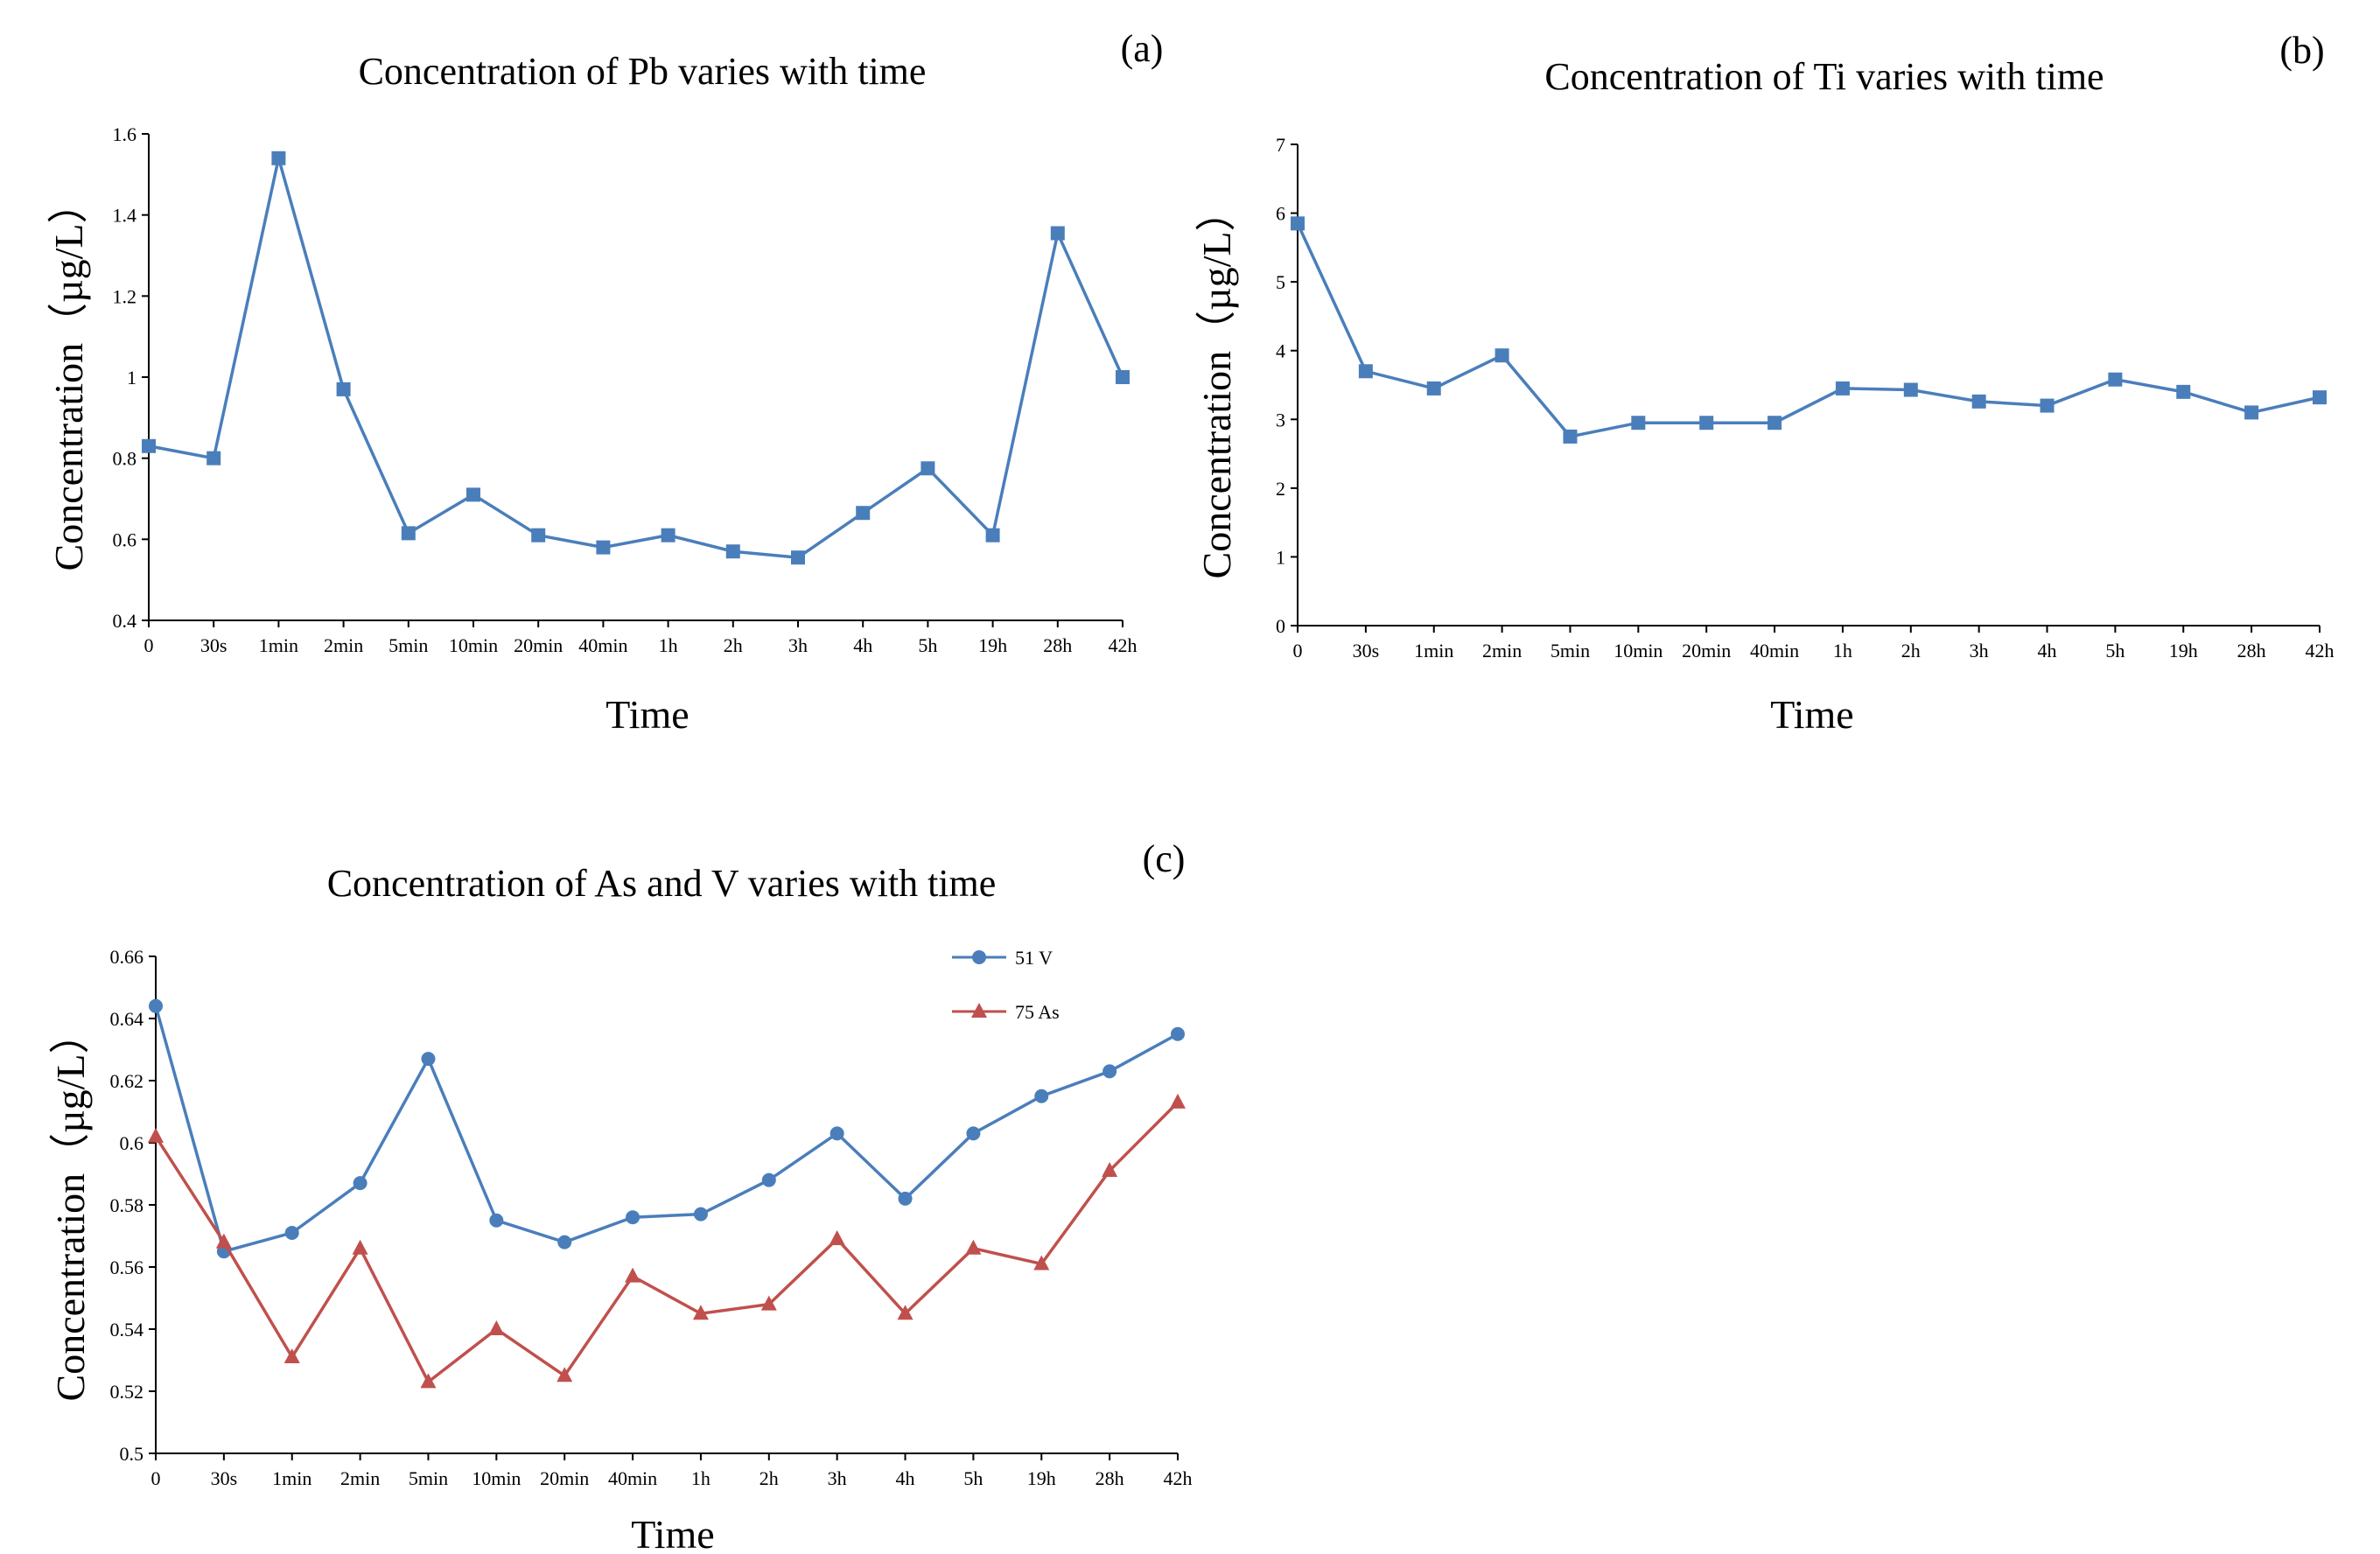  Describe the element at coordinates (979, 957) in the screenshot. I see `legend-marker` at that location.